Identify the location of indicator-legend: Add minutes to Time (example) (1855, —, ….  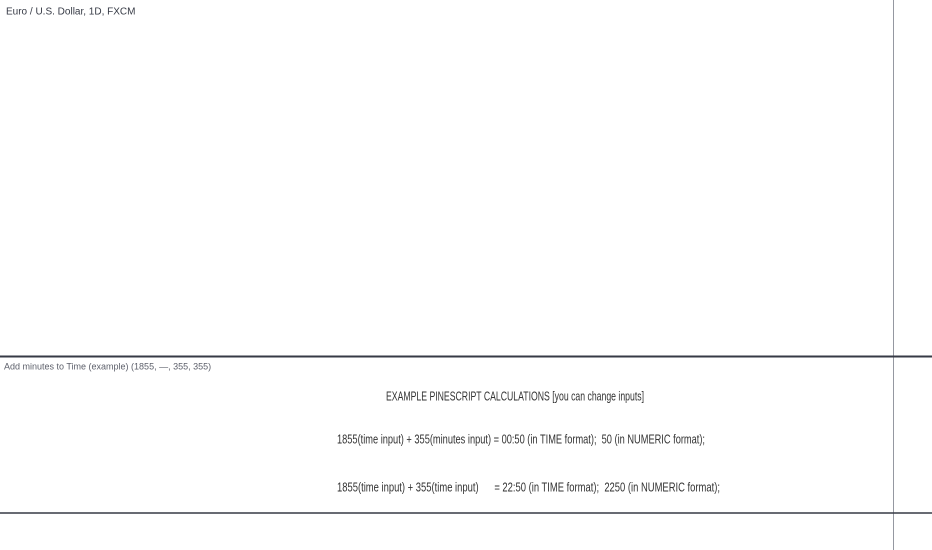
(107, 366).